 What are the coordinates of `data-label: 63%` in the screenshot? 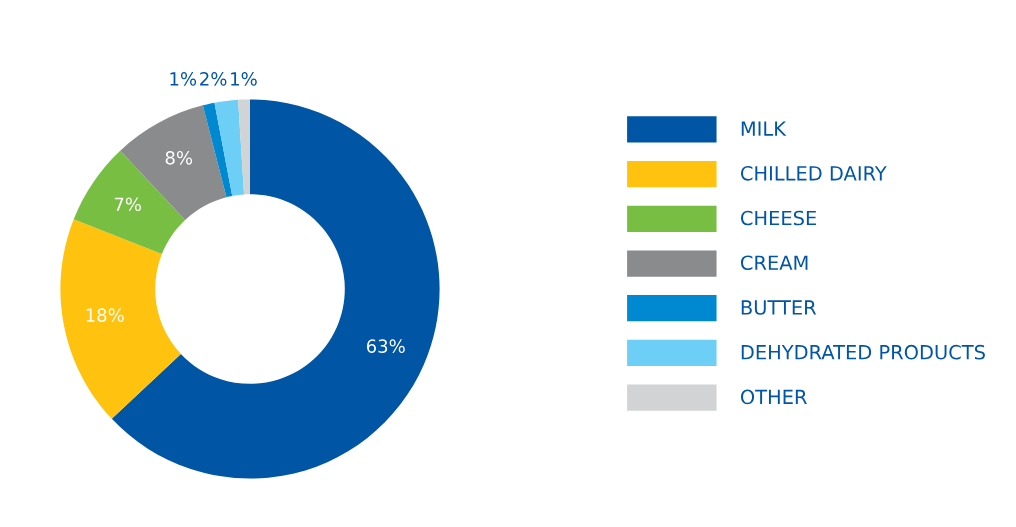 It's located at (385, 346).